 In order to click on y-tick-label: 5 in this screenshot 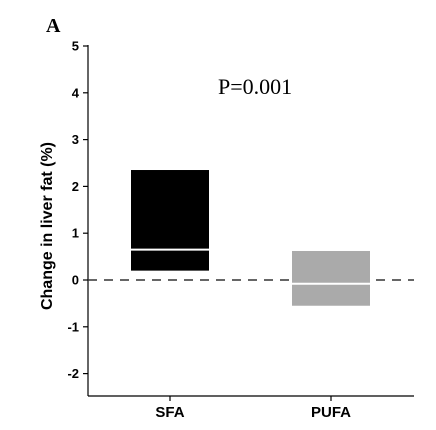, I will do `click(75, 46)`.